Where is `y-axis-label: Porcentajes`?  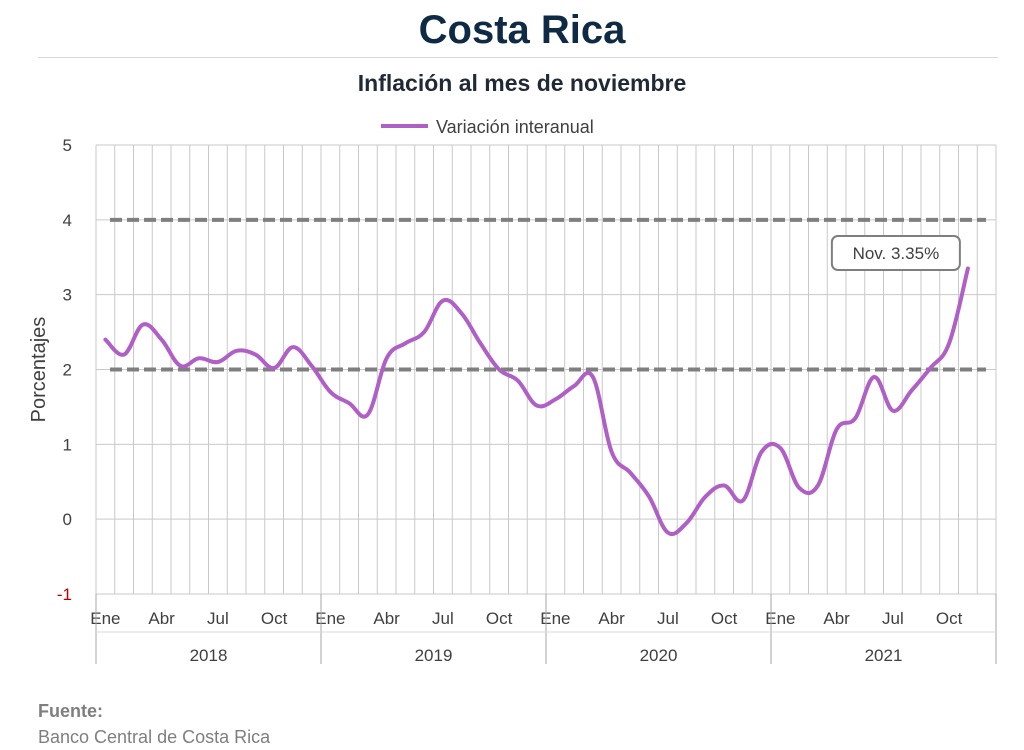
y-axis-label: Porcentajes is located at coordinates (39, 370).